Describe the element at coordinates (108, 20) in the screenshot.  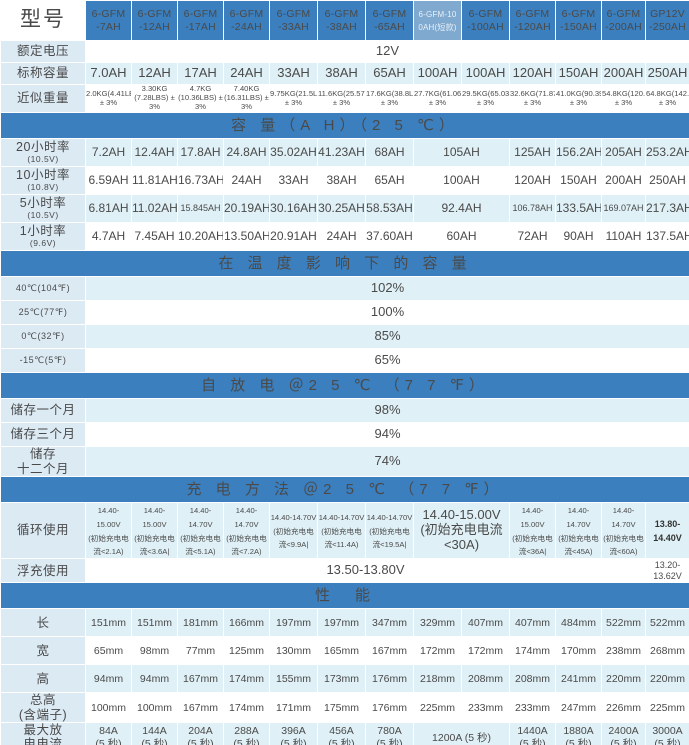
I see `model-cell-0: 6-GFM -7AH` at that location.